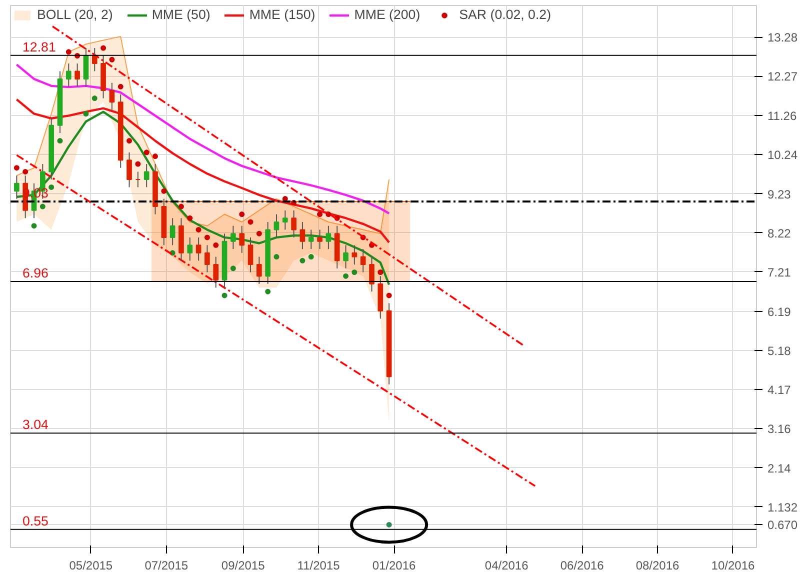 Image resolution: width=800 pixels, height=580 pixels. What do you see at coordinates (243, 565) in the screenshot?
I see `x-tick-label: 09/2015` at bounding box center [243, 565].